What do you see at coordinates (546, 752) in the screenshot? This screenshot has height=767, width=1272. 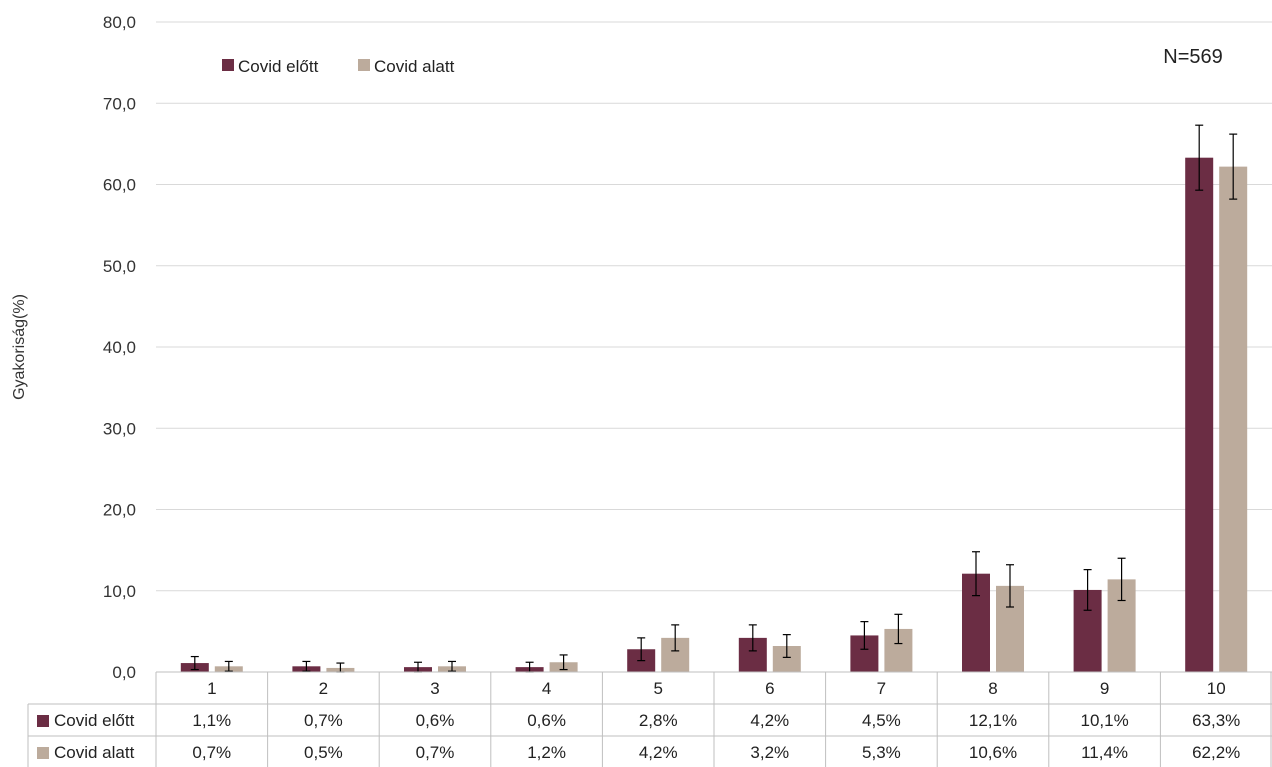 I see `data-label: 1,2%` at bounding box center [546, 752].